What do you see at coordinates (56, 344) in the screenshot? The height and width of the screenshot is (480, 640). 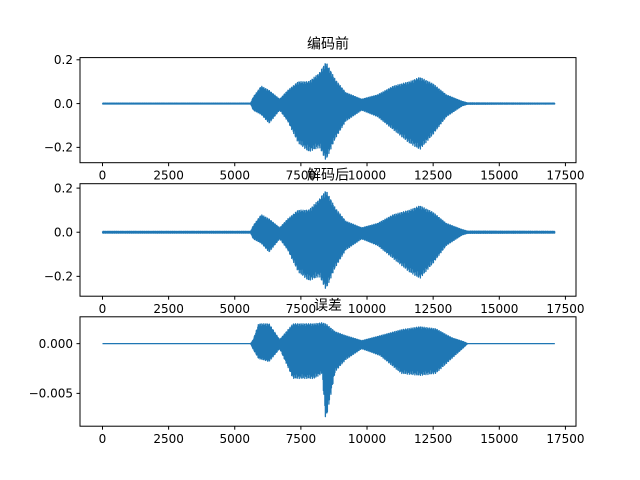 I see `y-tick-label: 0.000` at bounding box center [56, 344].